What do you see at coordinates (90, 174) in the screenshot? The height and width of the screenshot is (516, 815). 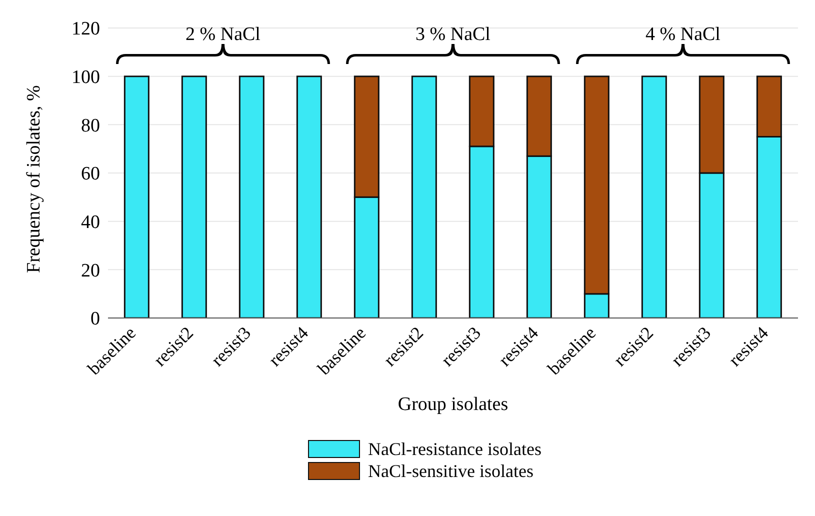 I see `y-tick-label: 60` at bounding box center [90, 174].